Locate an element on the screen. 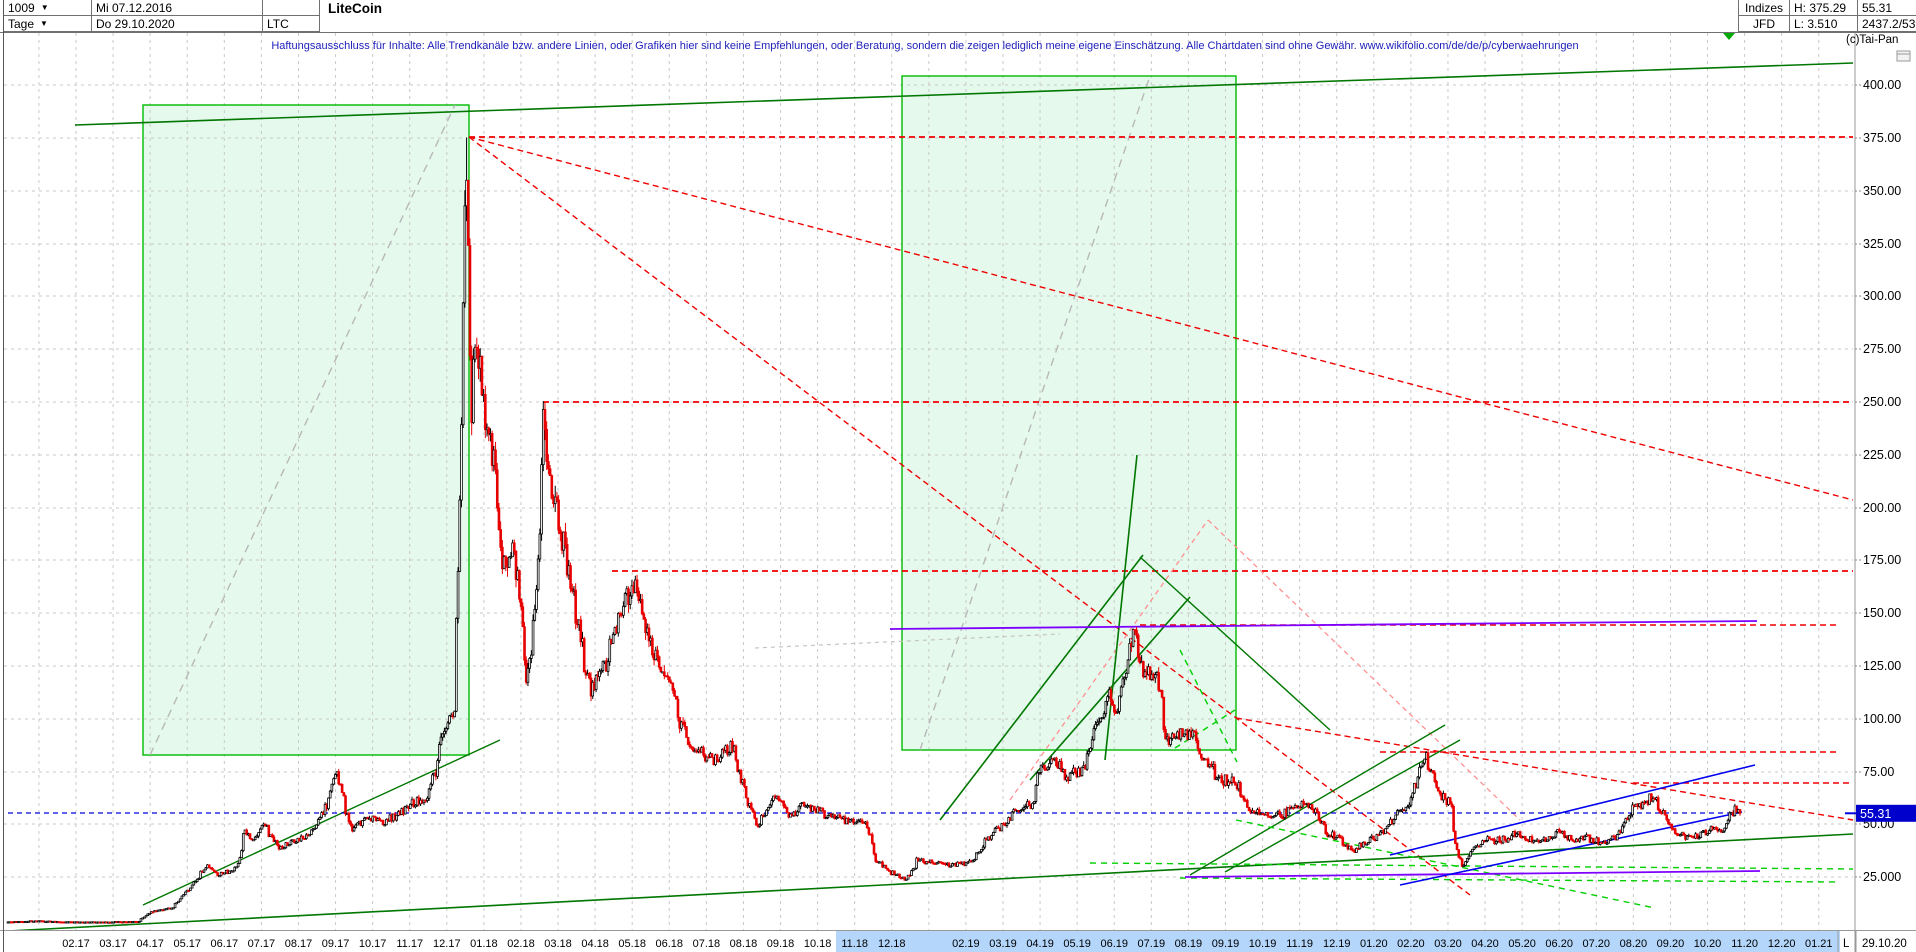 Image resolution: width=1916 pixels, height=952 pixels. svg-text: 55.31 is located at coordinates (1875, 814).